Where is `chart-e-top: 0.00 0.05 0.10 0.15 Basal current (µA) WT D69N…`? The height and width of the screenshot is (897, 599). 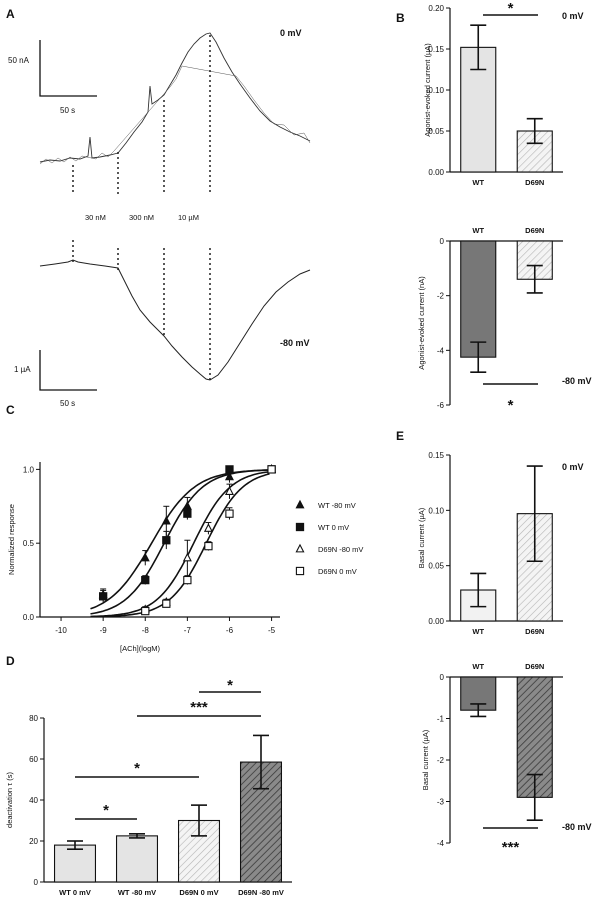
chart-e-top: 0.00 0.05 0.10 0.15 Basal current (µA) WT D69N… is located at coordinates (500, 543).